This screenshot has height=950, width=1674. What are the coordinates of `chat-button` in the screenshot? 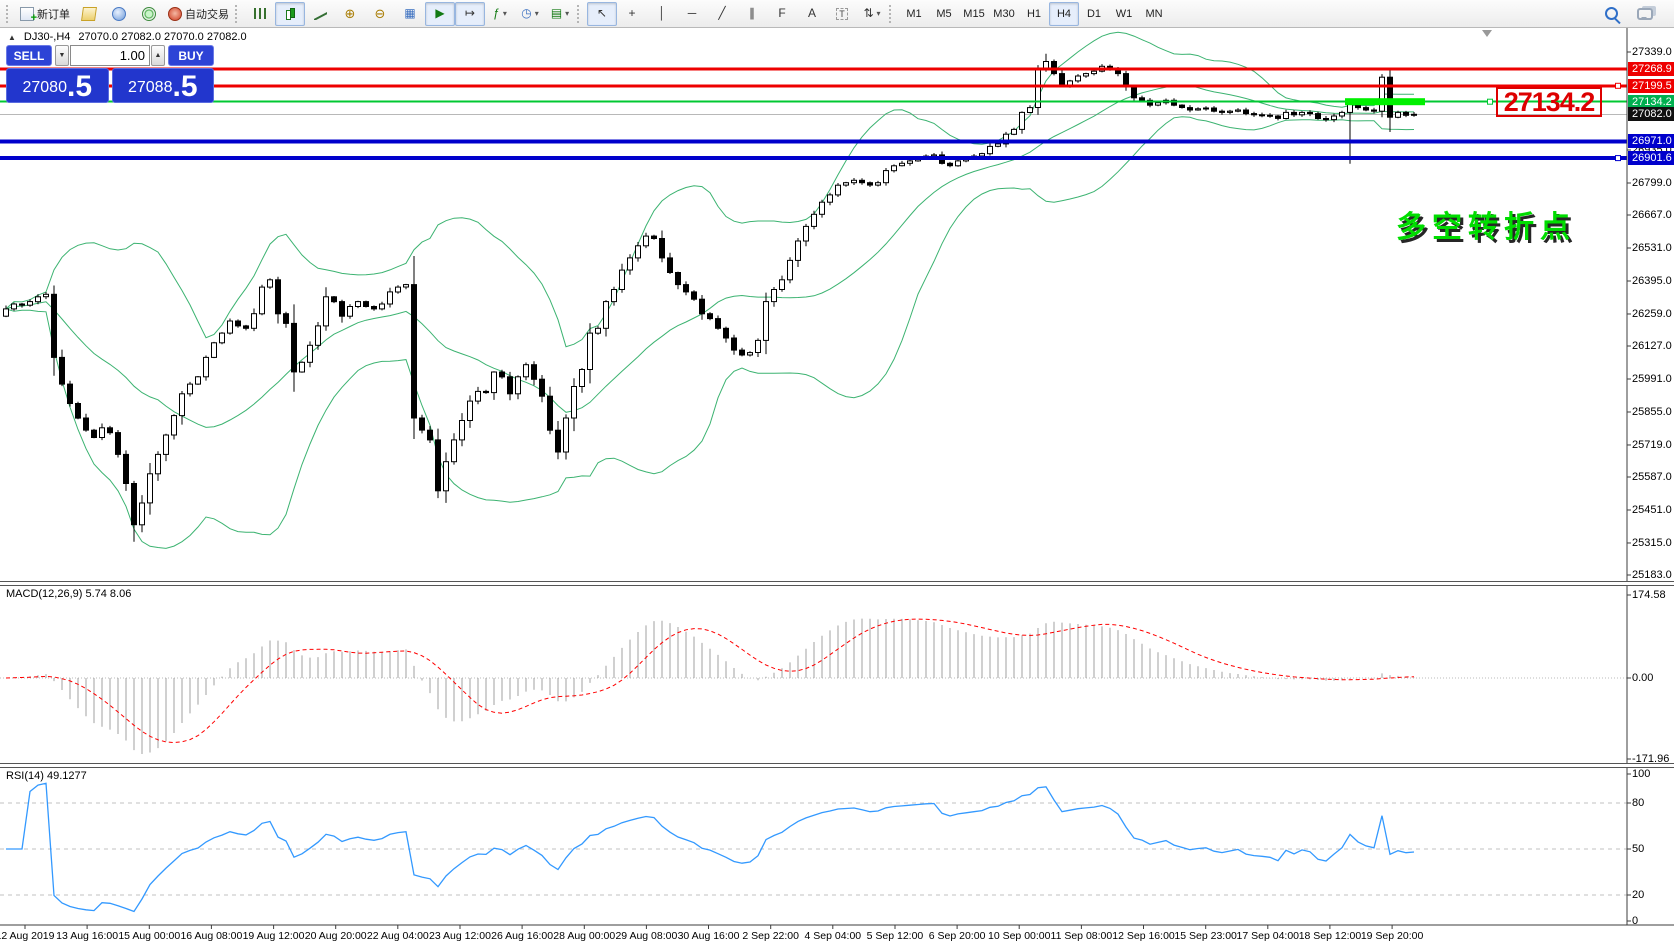 It's located at (1647, 14).